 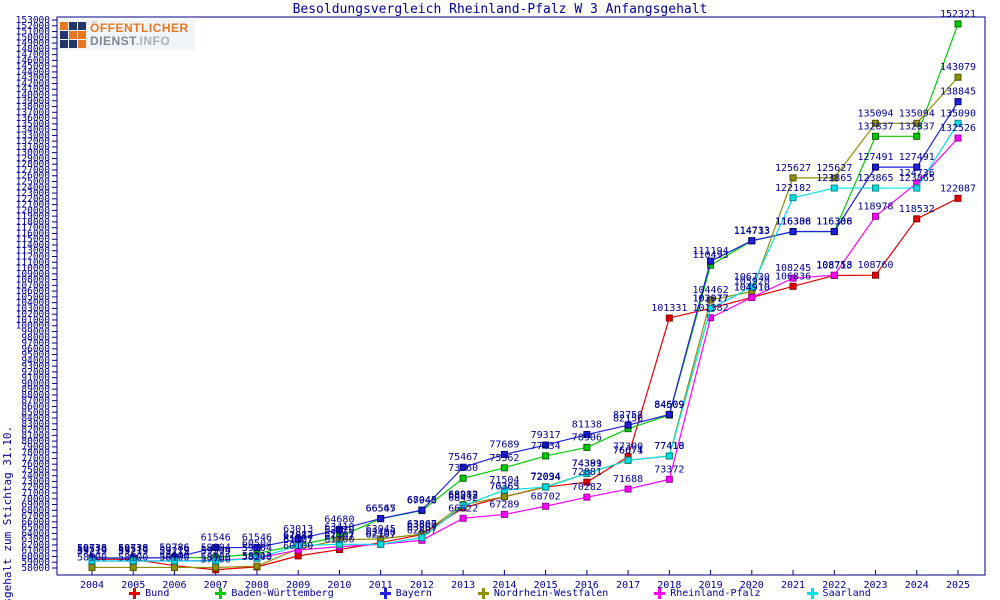 What do you see at coordinates (33, 268) in the screenshot?
I see `svg-text: 110000` at bounding box center [33, 268].